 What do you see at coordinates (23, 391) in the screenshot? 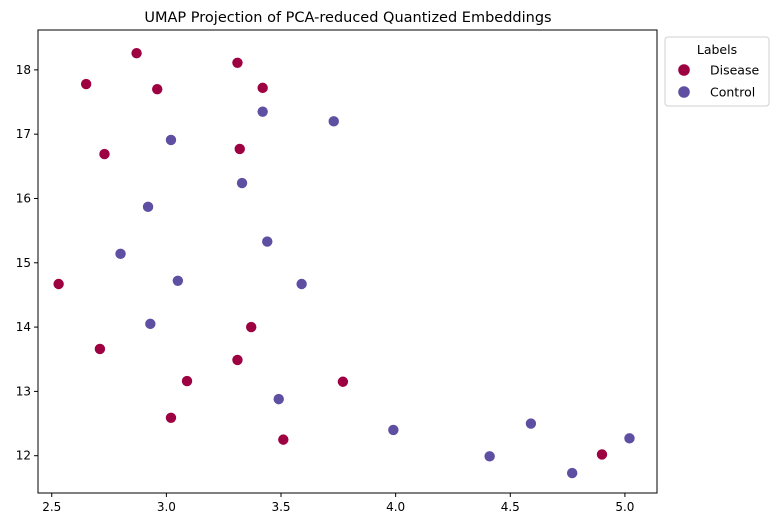
I see `y-tick-label: 13` at bounding box center [23, 391].